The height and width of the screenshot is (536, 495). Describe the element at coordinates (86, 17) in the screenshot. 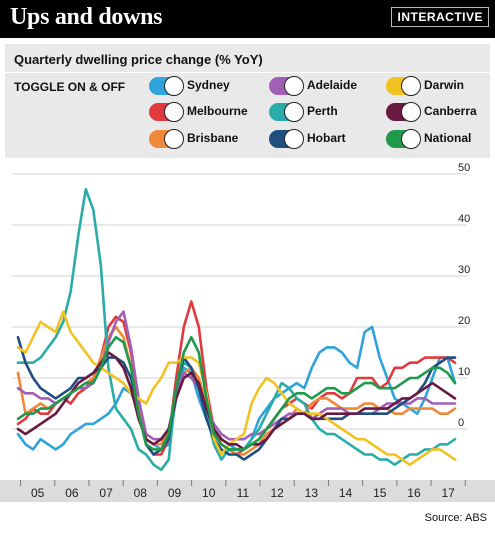

I see `page-title: Ups and downs` at that location.